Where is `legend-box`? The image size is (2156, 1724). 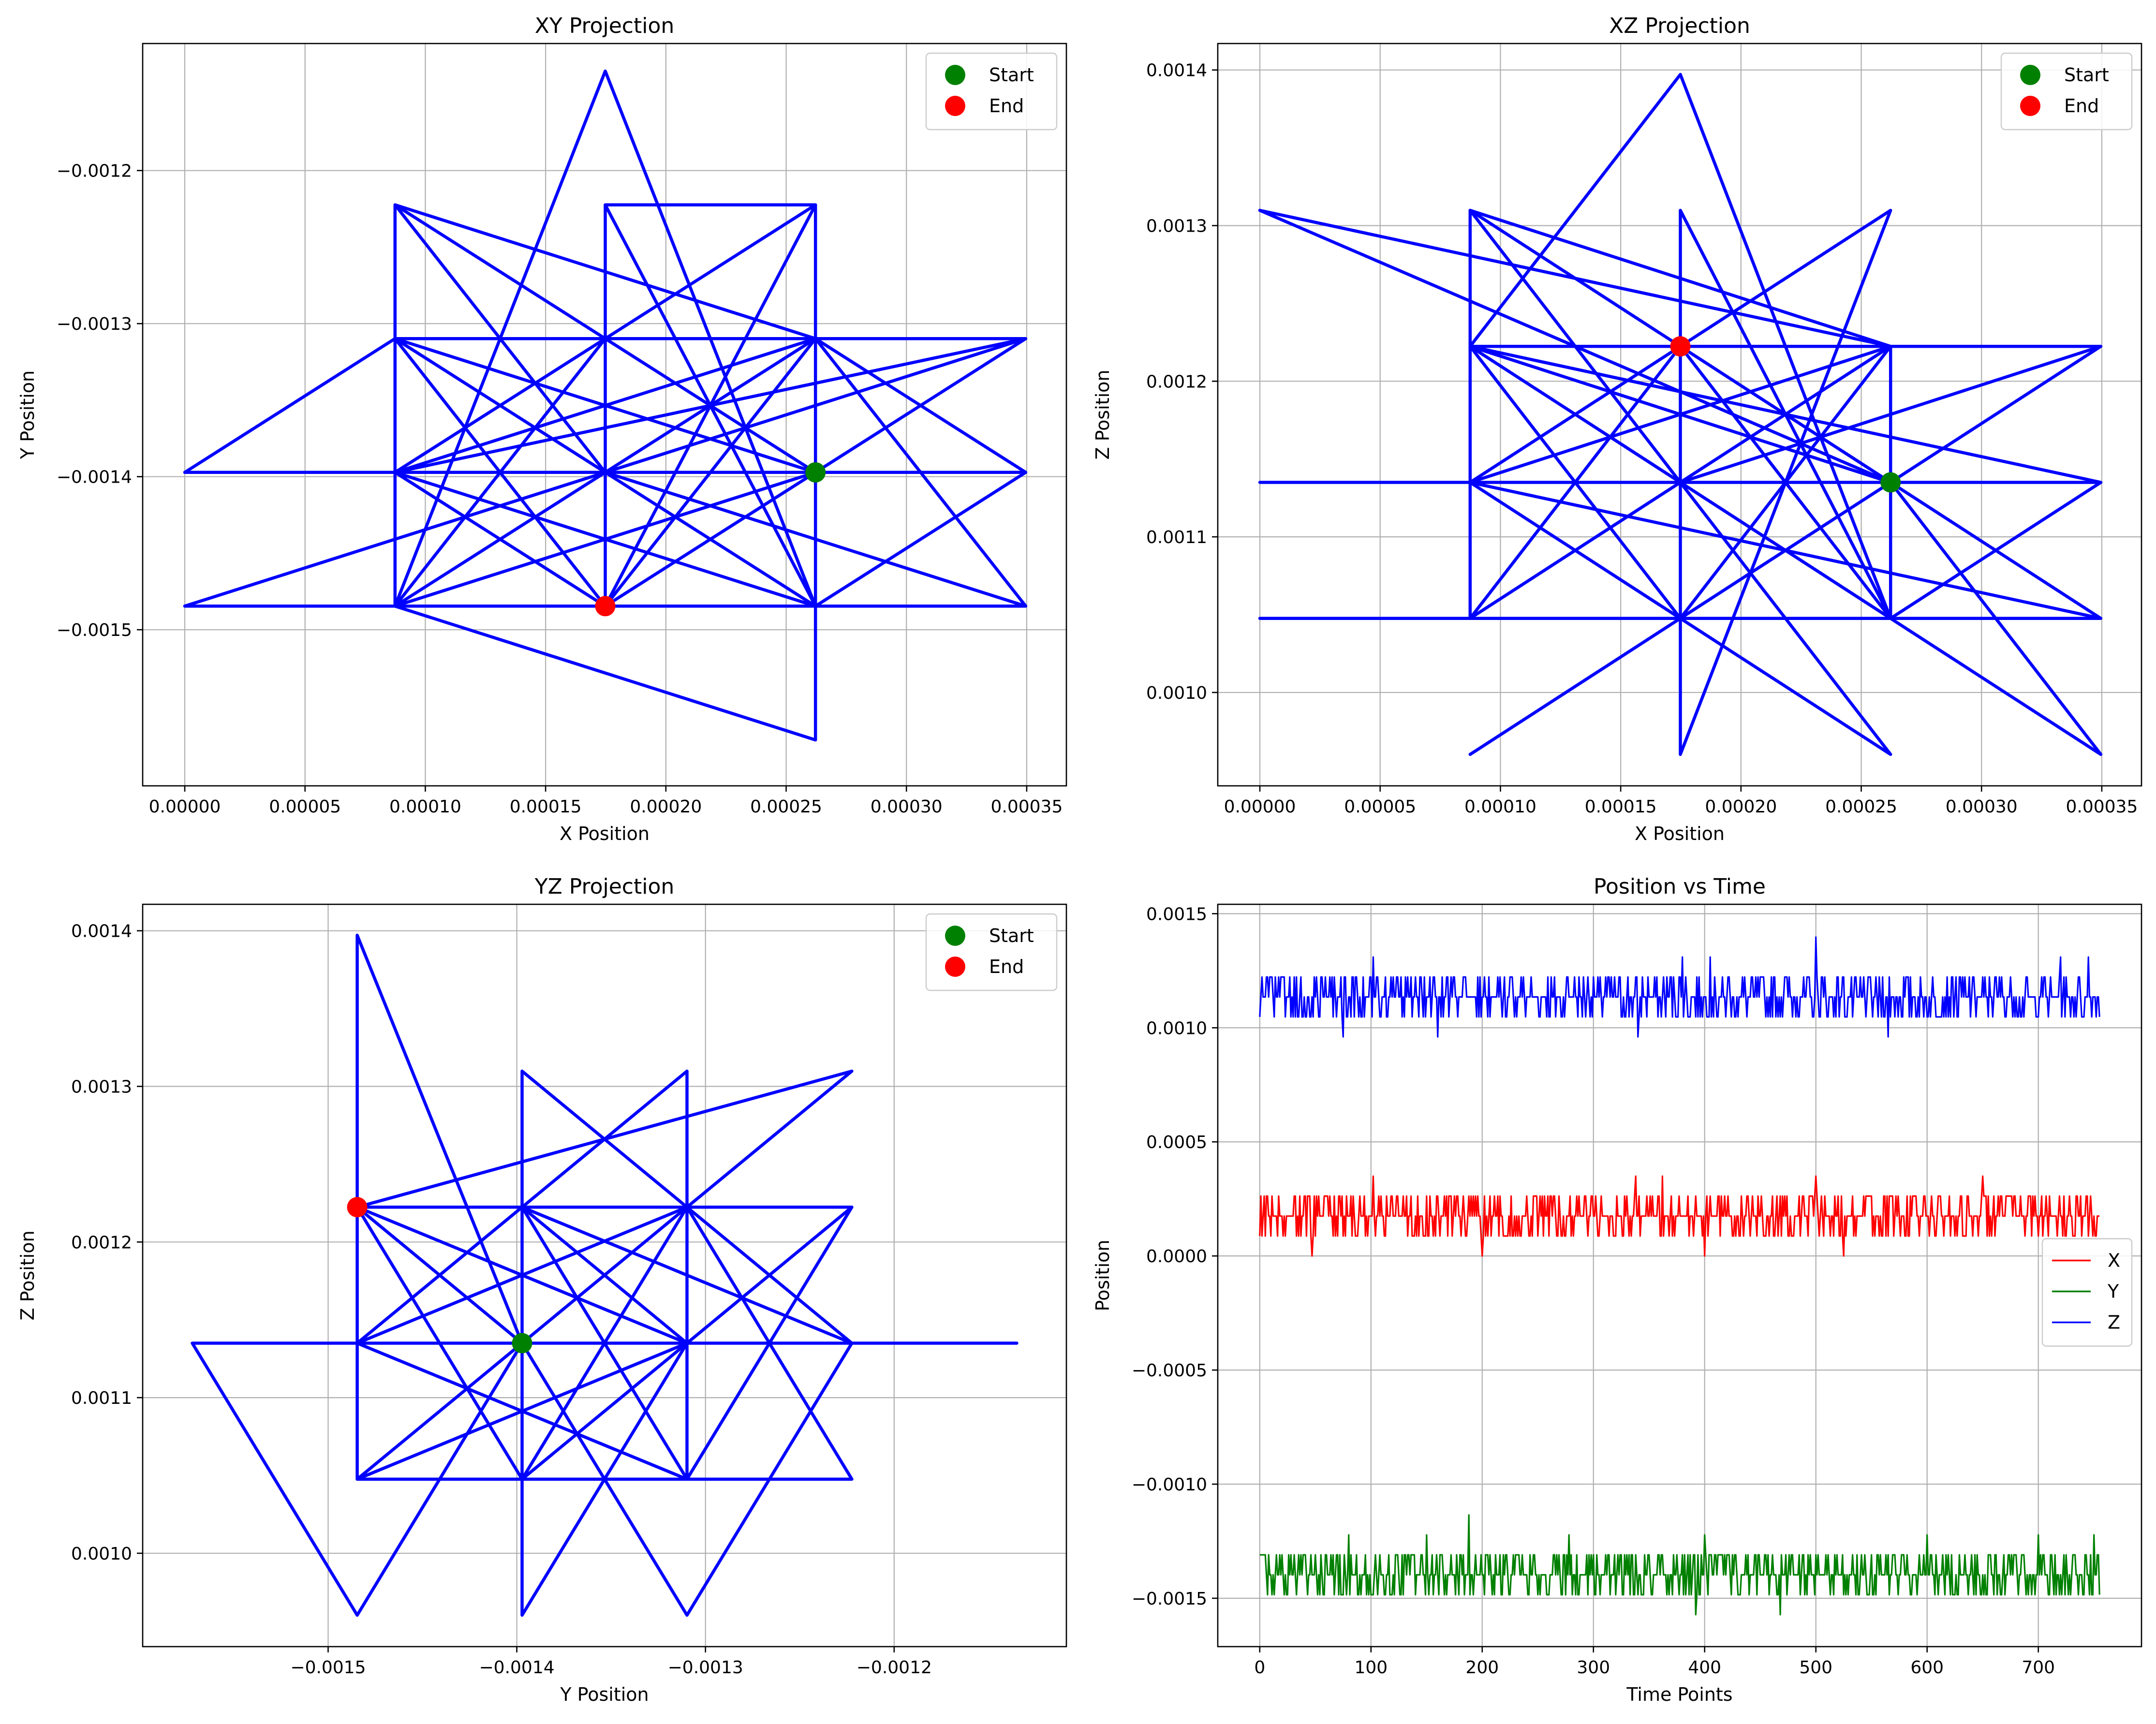
legend-box is located at coordinates (2087, 1292).